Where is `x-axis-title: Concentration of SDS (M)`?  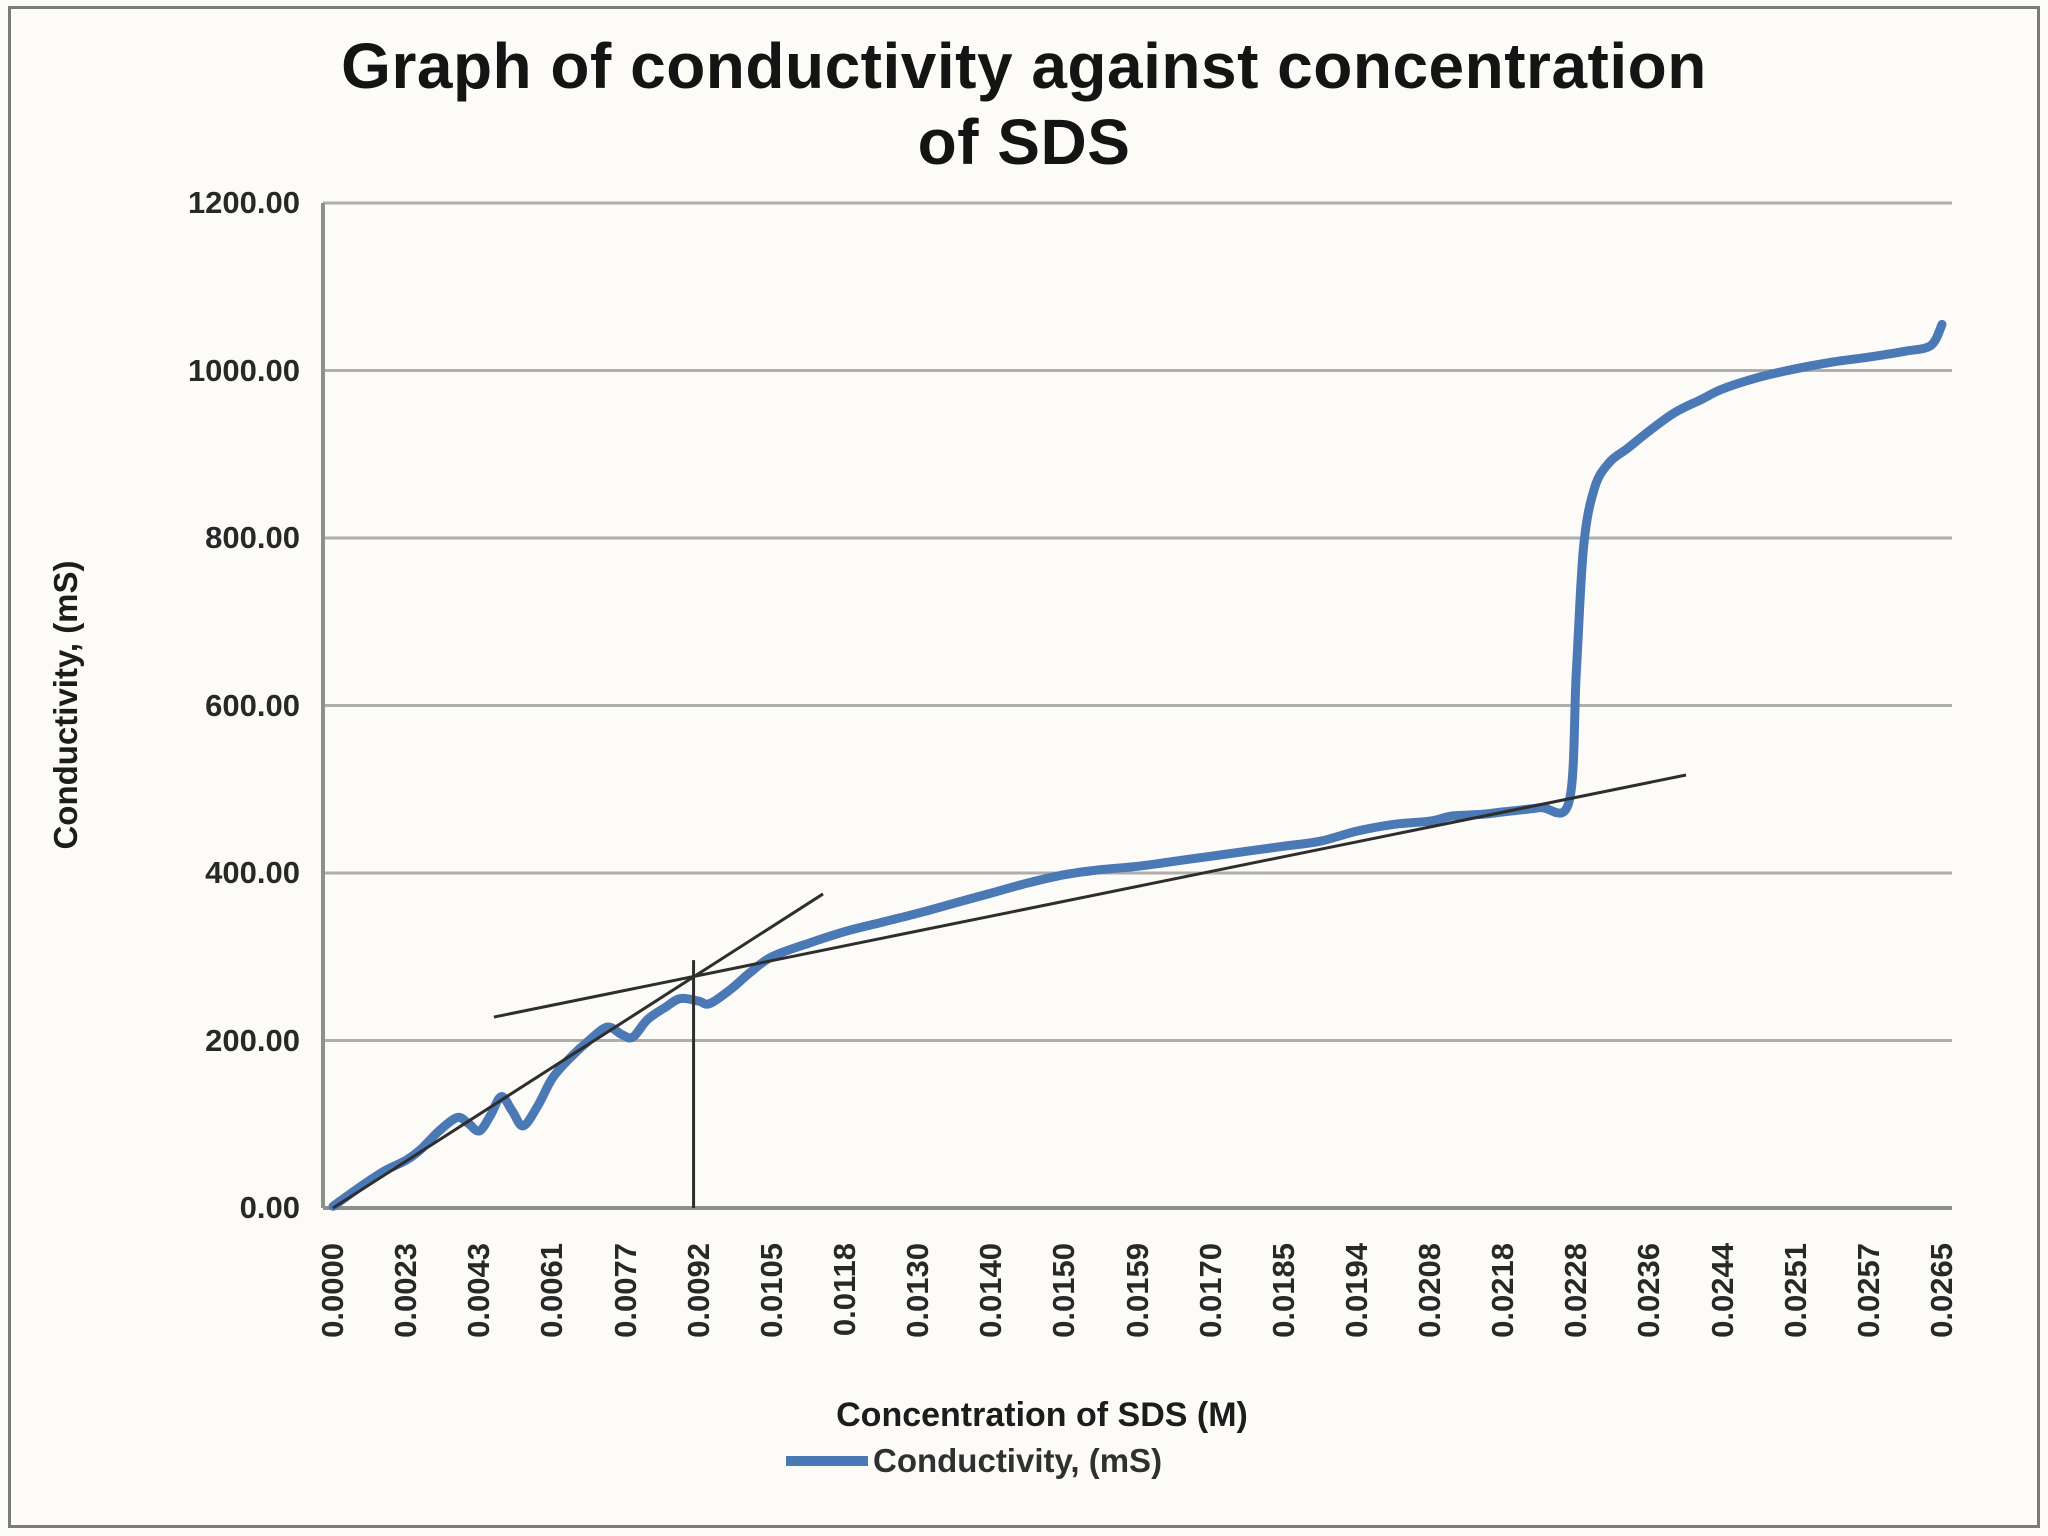
x-axis-title: Concentration of SDS (M) is located at coordinates (1042, 1415).